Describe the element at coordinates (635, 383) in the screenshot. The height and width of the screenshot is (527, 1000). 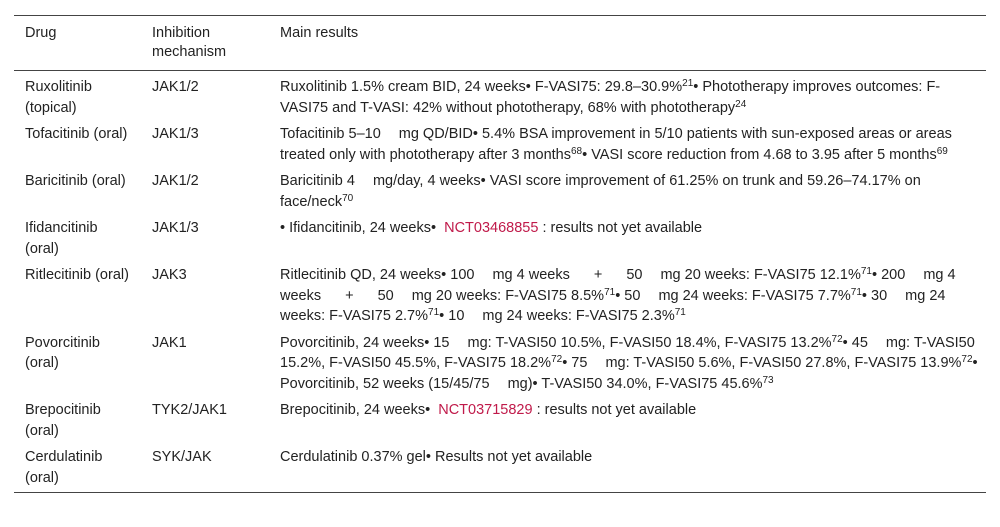
I see `result-text: mg)• T-VASI50 34.0%, F-VASI75 45.6%` at that location.